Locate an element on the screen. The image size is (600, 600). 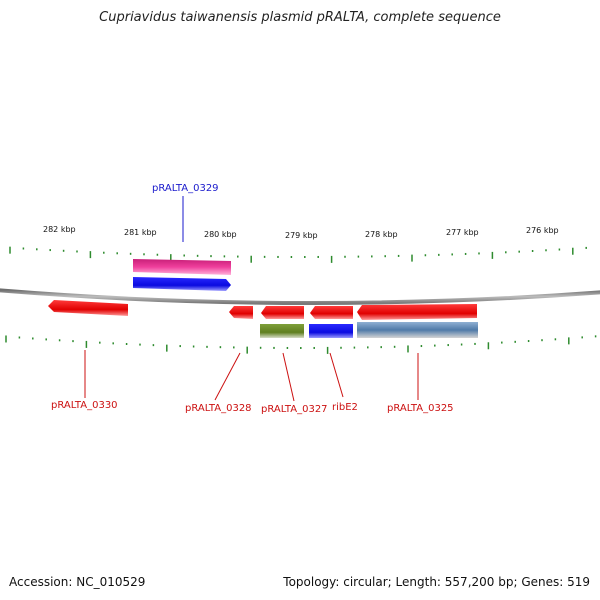
feature-steel is located at coordinates (417, 330).